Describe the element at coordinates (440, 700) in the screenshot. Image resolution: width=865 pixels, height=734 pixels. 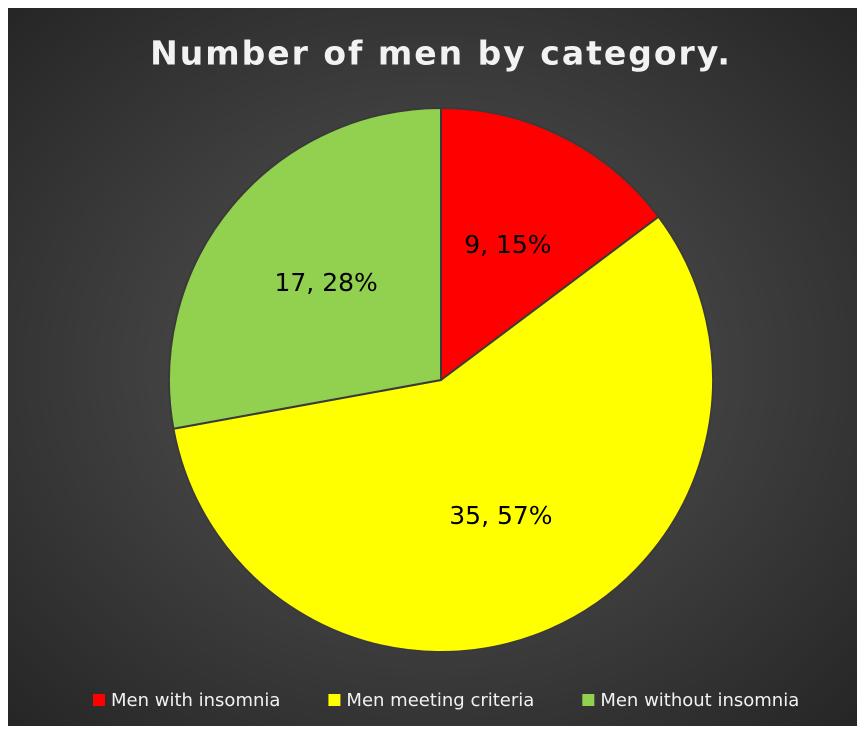
I see `legend-label: Men meeting criteria` at that location.